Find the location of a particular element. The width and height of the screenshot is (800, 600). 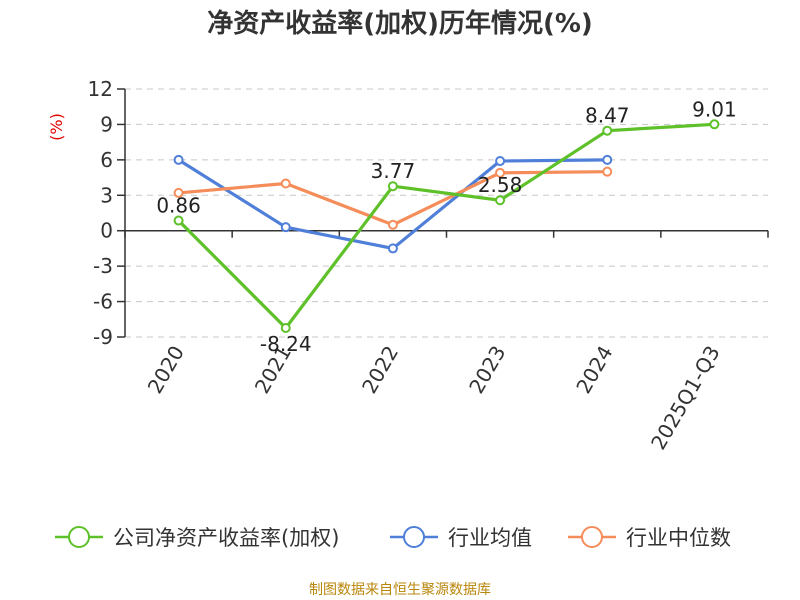

x-tick-label: 2022 is located at coordinates (380, 370).